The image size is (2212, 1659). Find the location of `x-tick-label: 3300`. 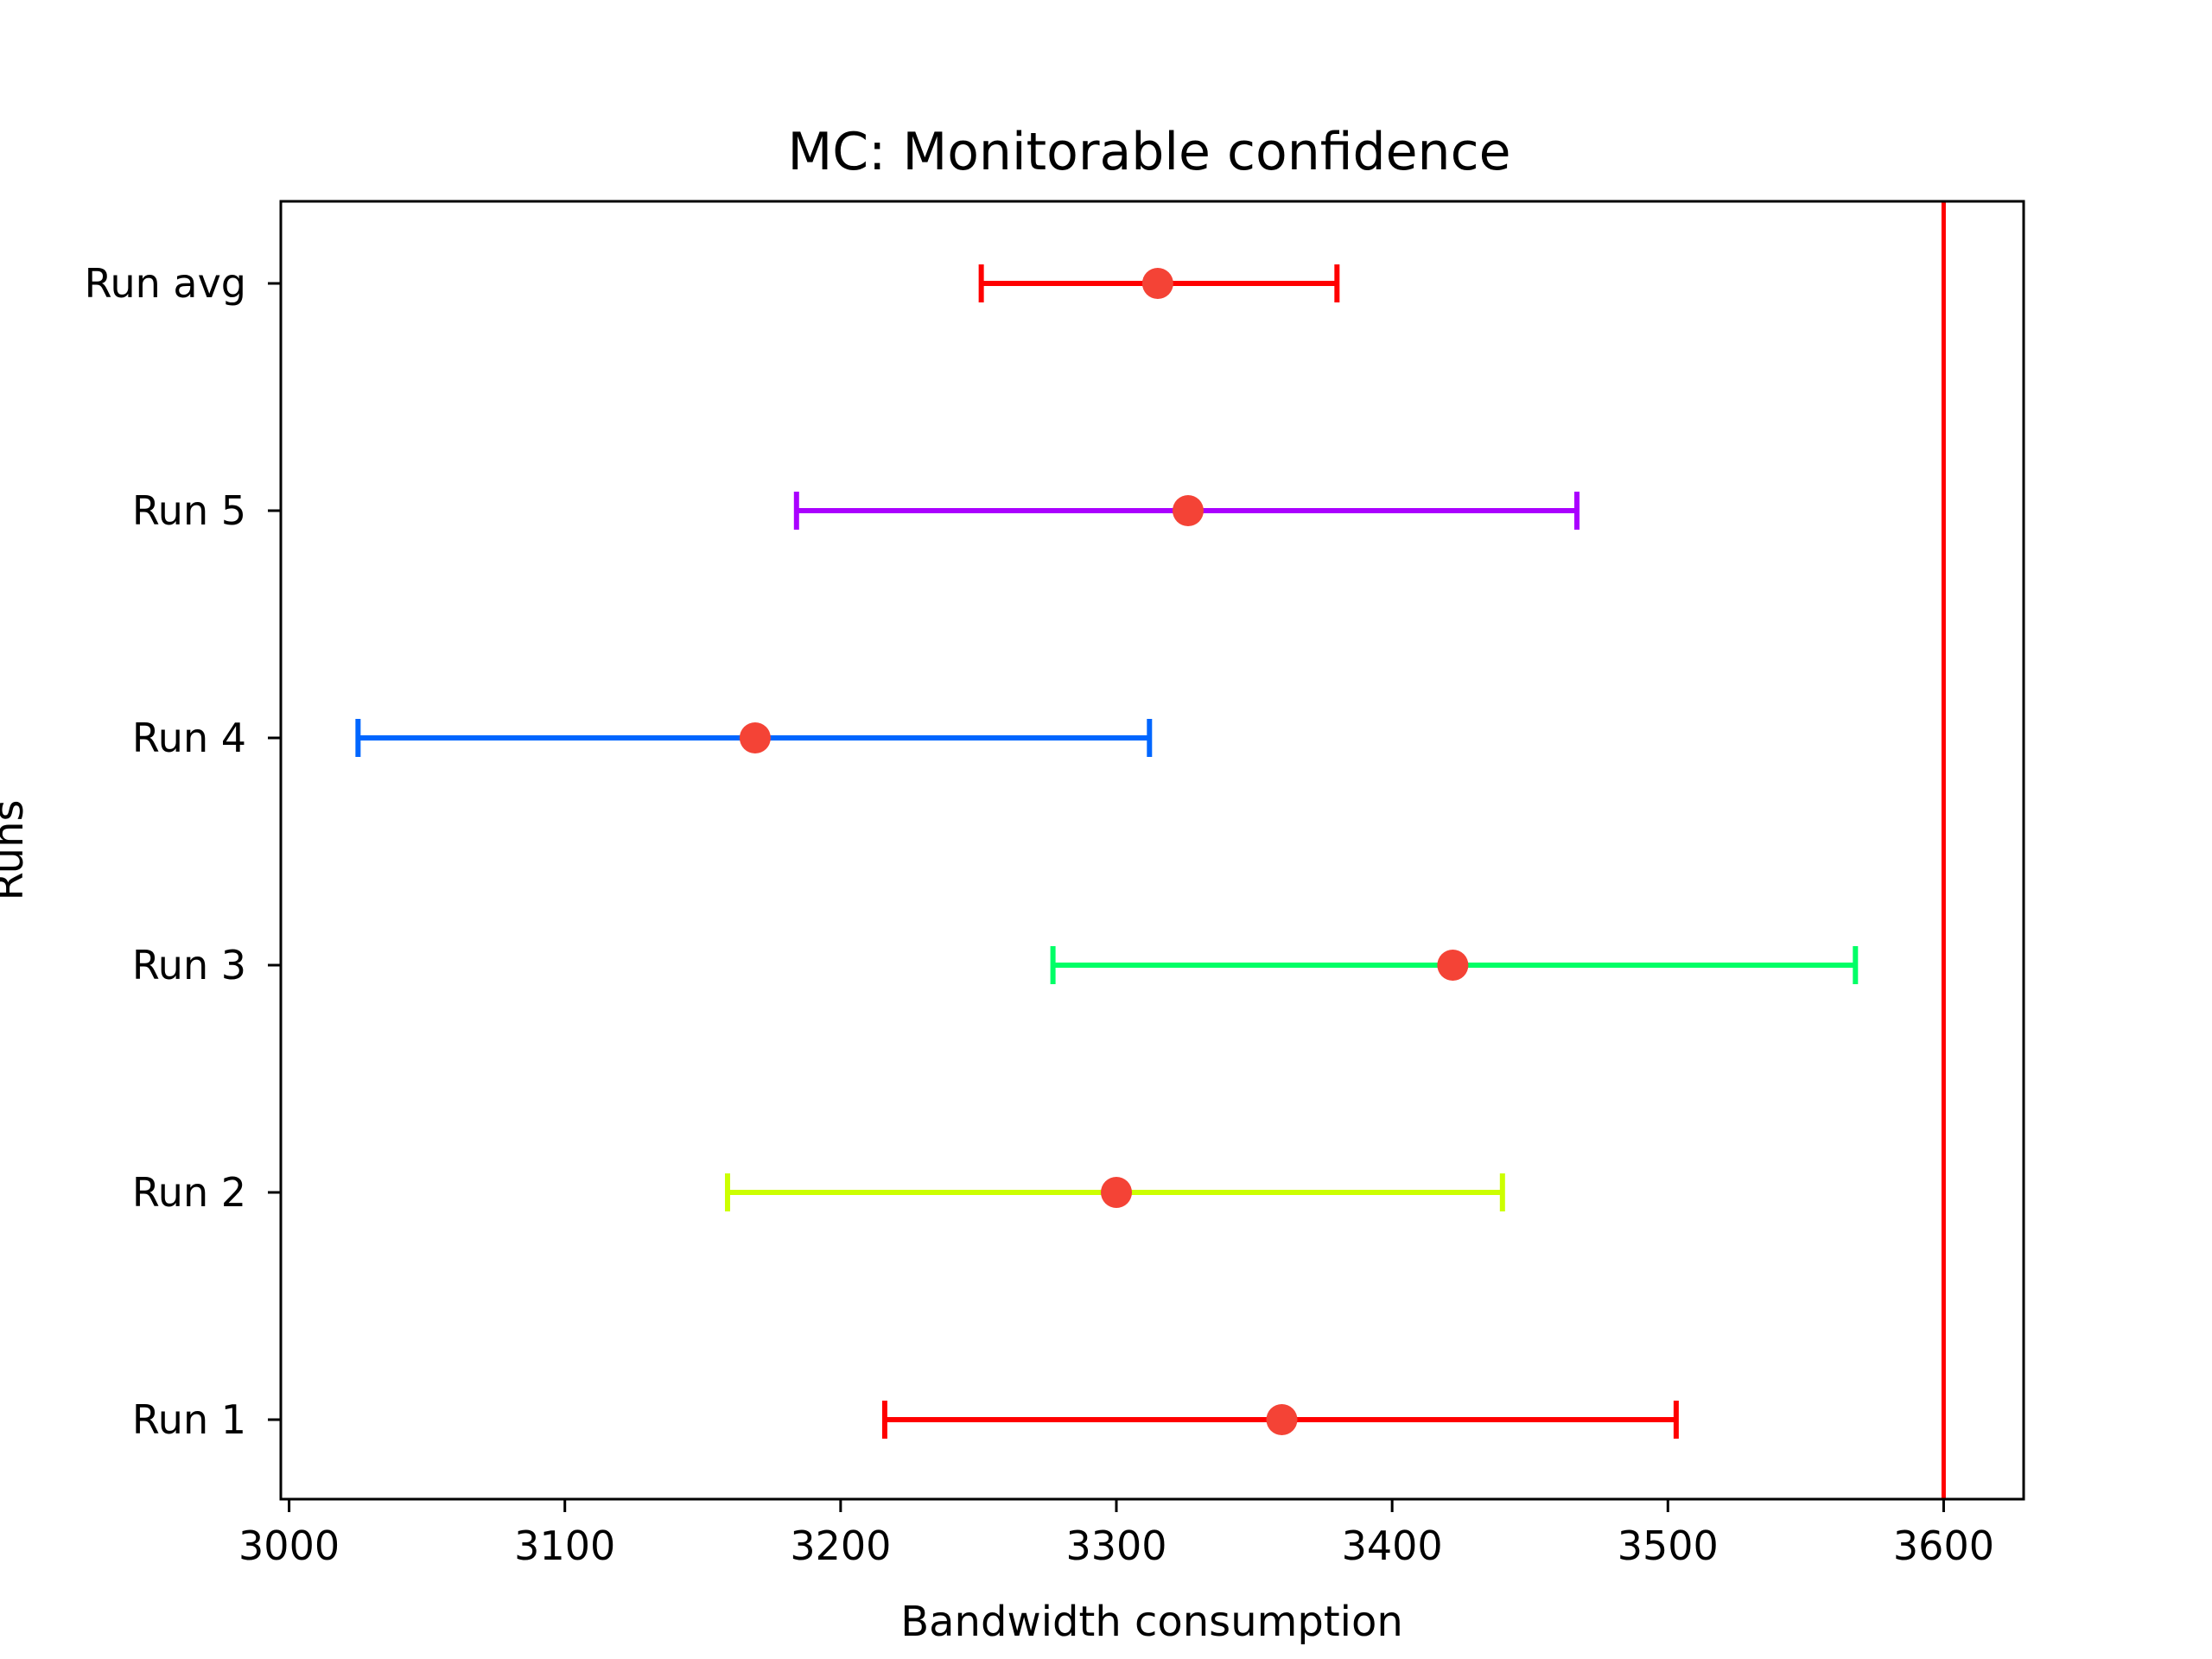

x-tick-label: 3300 is located at coordinates (1115, 1545).